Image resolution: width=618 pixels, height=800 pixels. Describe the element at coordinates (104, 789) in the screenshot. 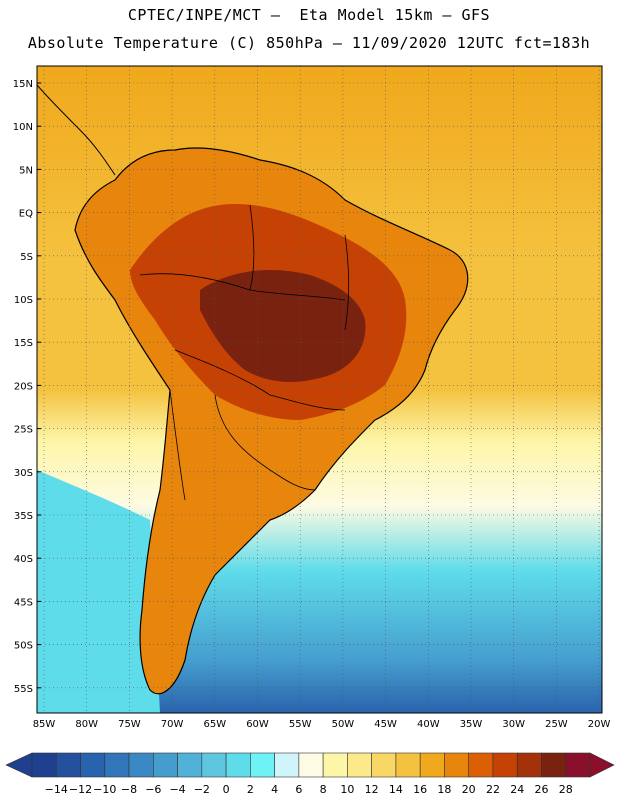

I see `colorbar-tick-label: −10` at that location.